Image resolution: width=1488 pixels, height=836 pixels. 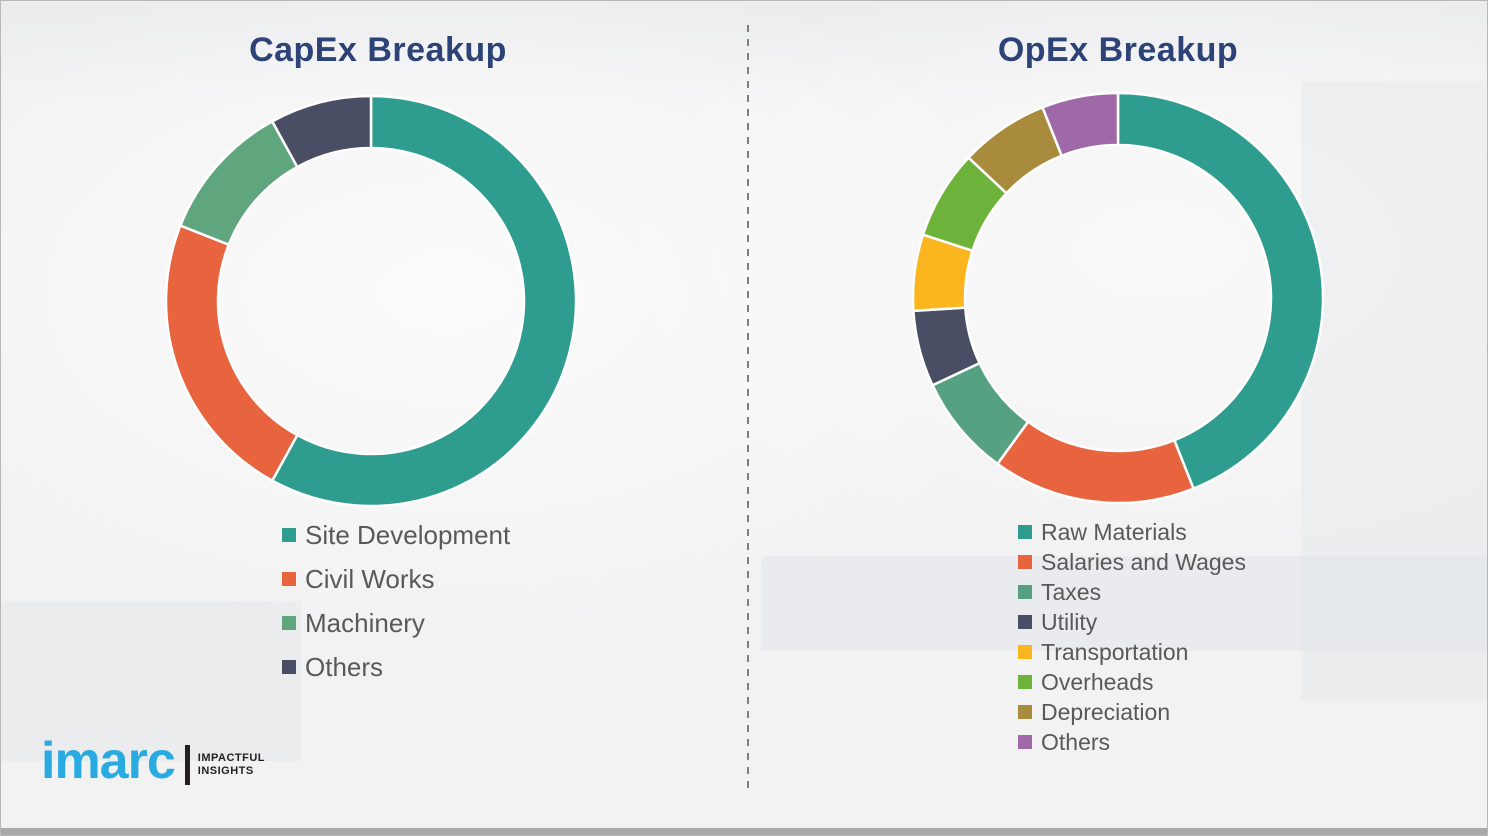 What do you see at coordinates (744, 831) in the screenshot?
I see `bottom-border-bar` at bounding box center [744, 831].